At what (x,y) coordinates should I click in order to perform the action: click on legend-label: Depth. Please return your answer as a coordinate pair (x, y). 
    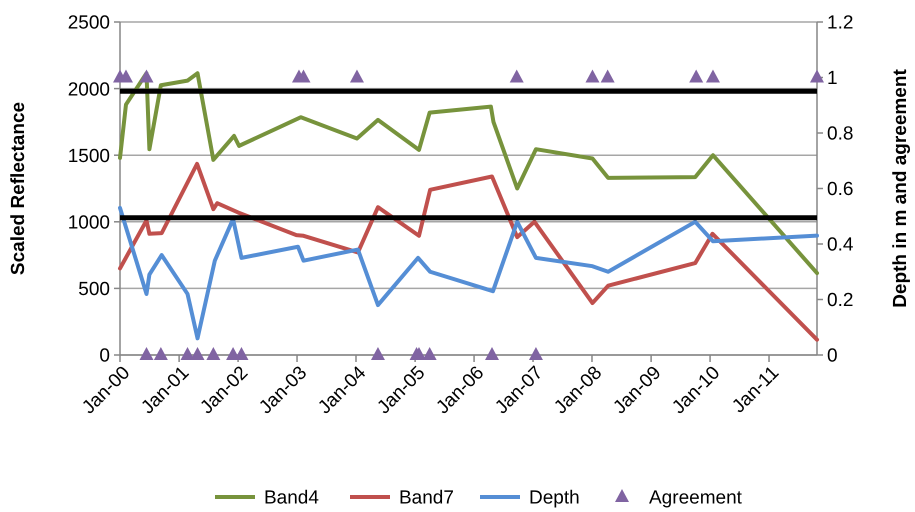
    Looking at the image, I should click on (554, 498).